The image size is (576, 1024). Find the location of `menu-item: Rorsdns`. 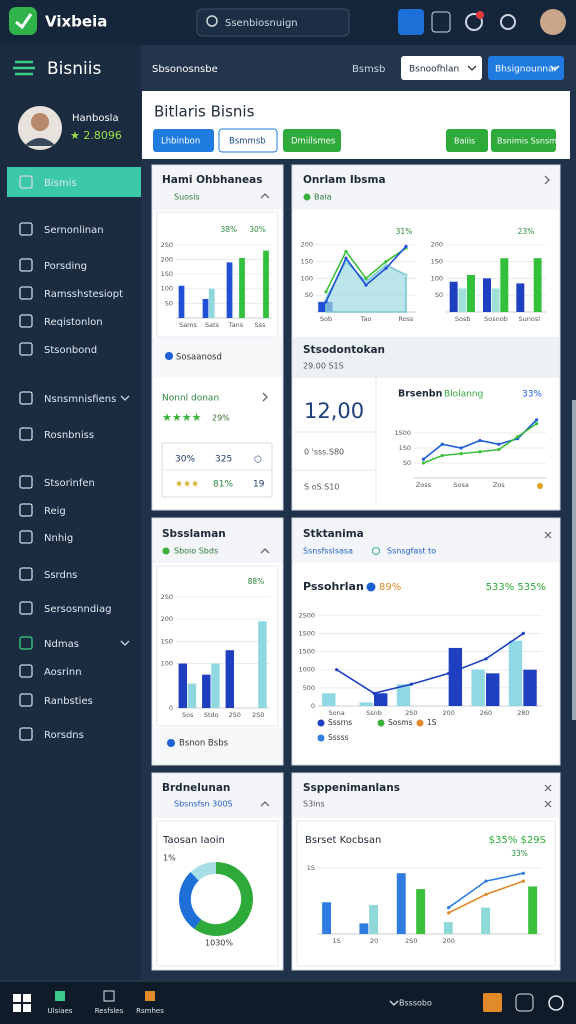

menu-item: Rorsdns is located at coordinates (64, 735).